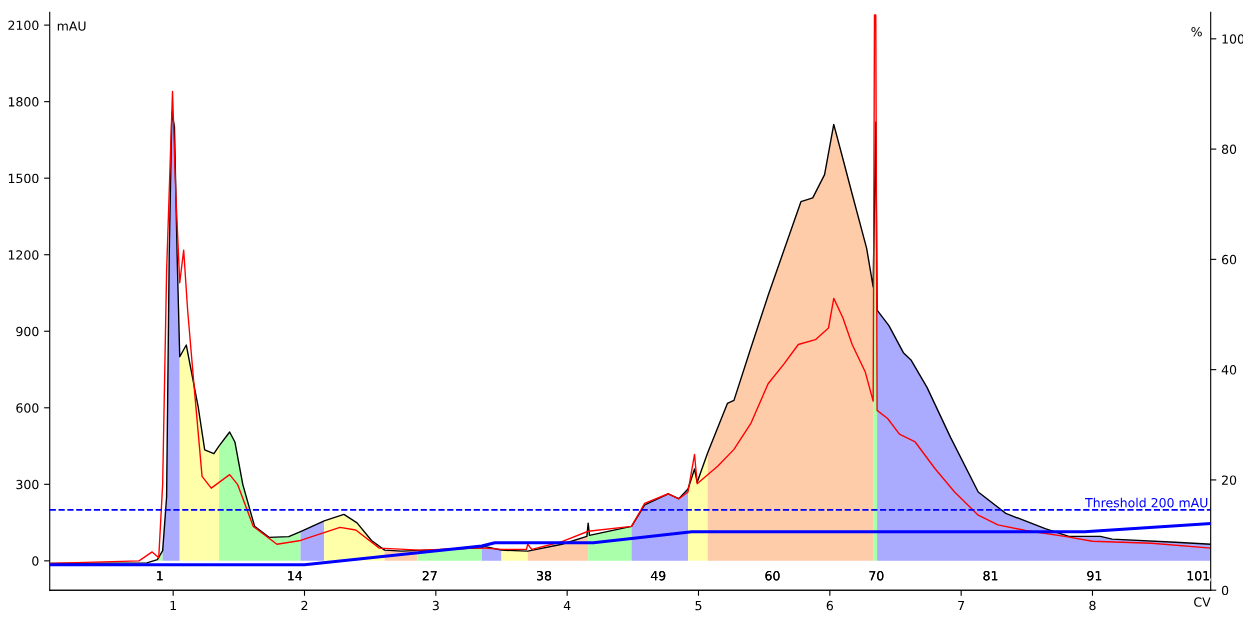  I want to click on x2-tick-label: 60, so click(772, 575).